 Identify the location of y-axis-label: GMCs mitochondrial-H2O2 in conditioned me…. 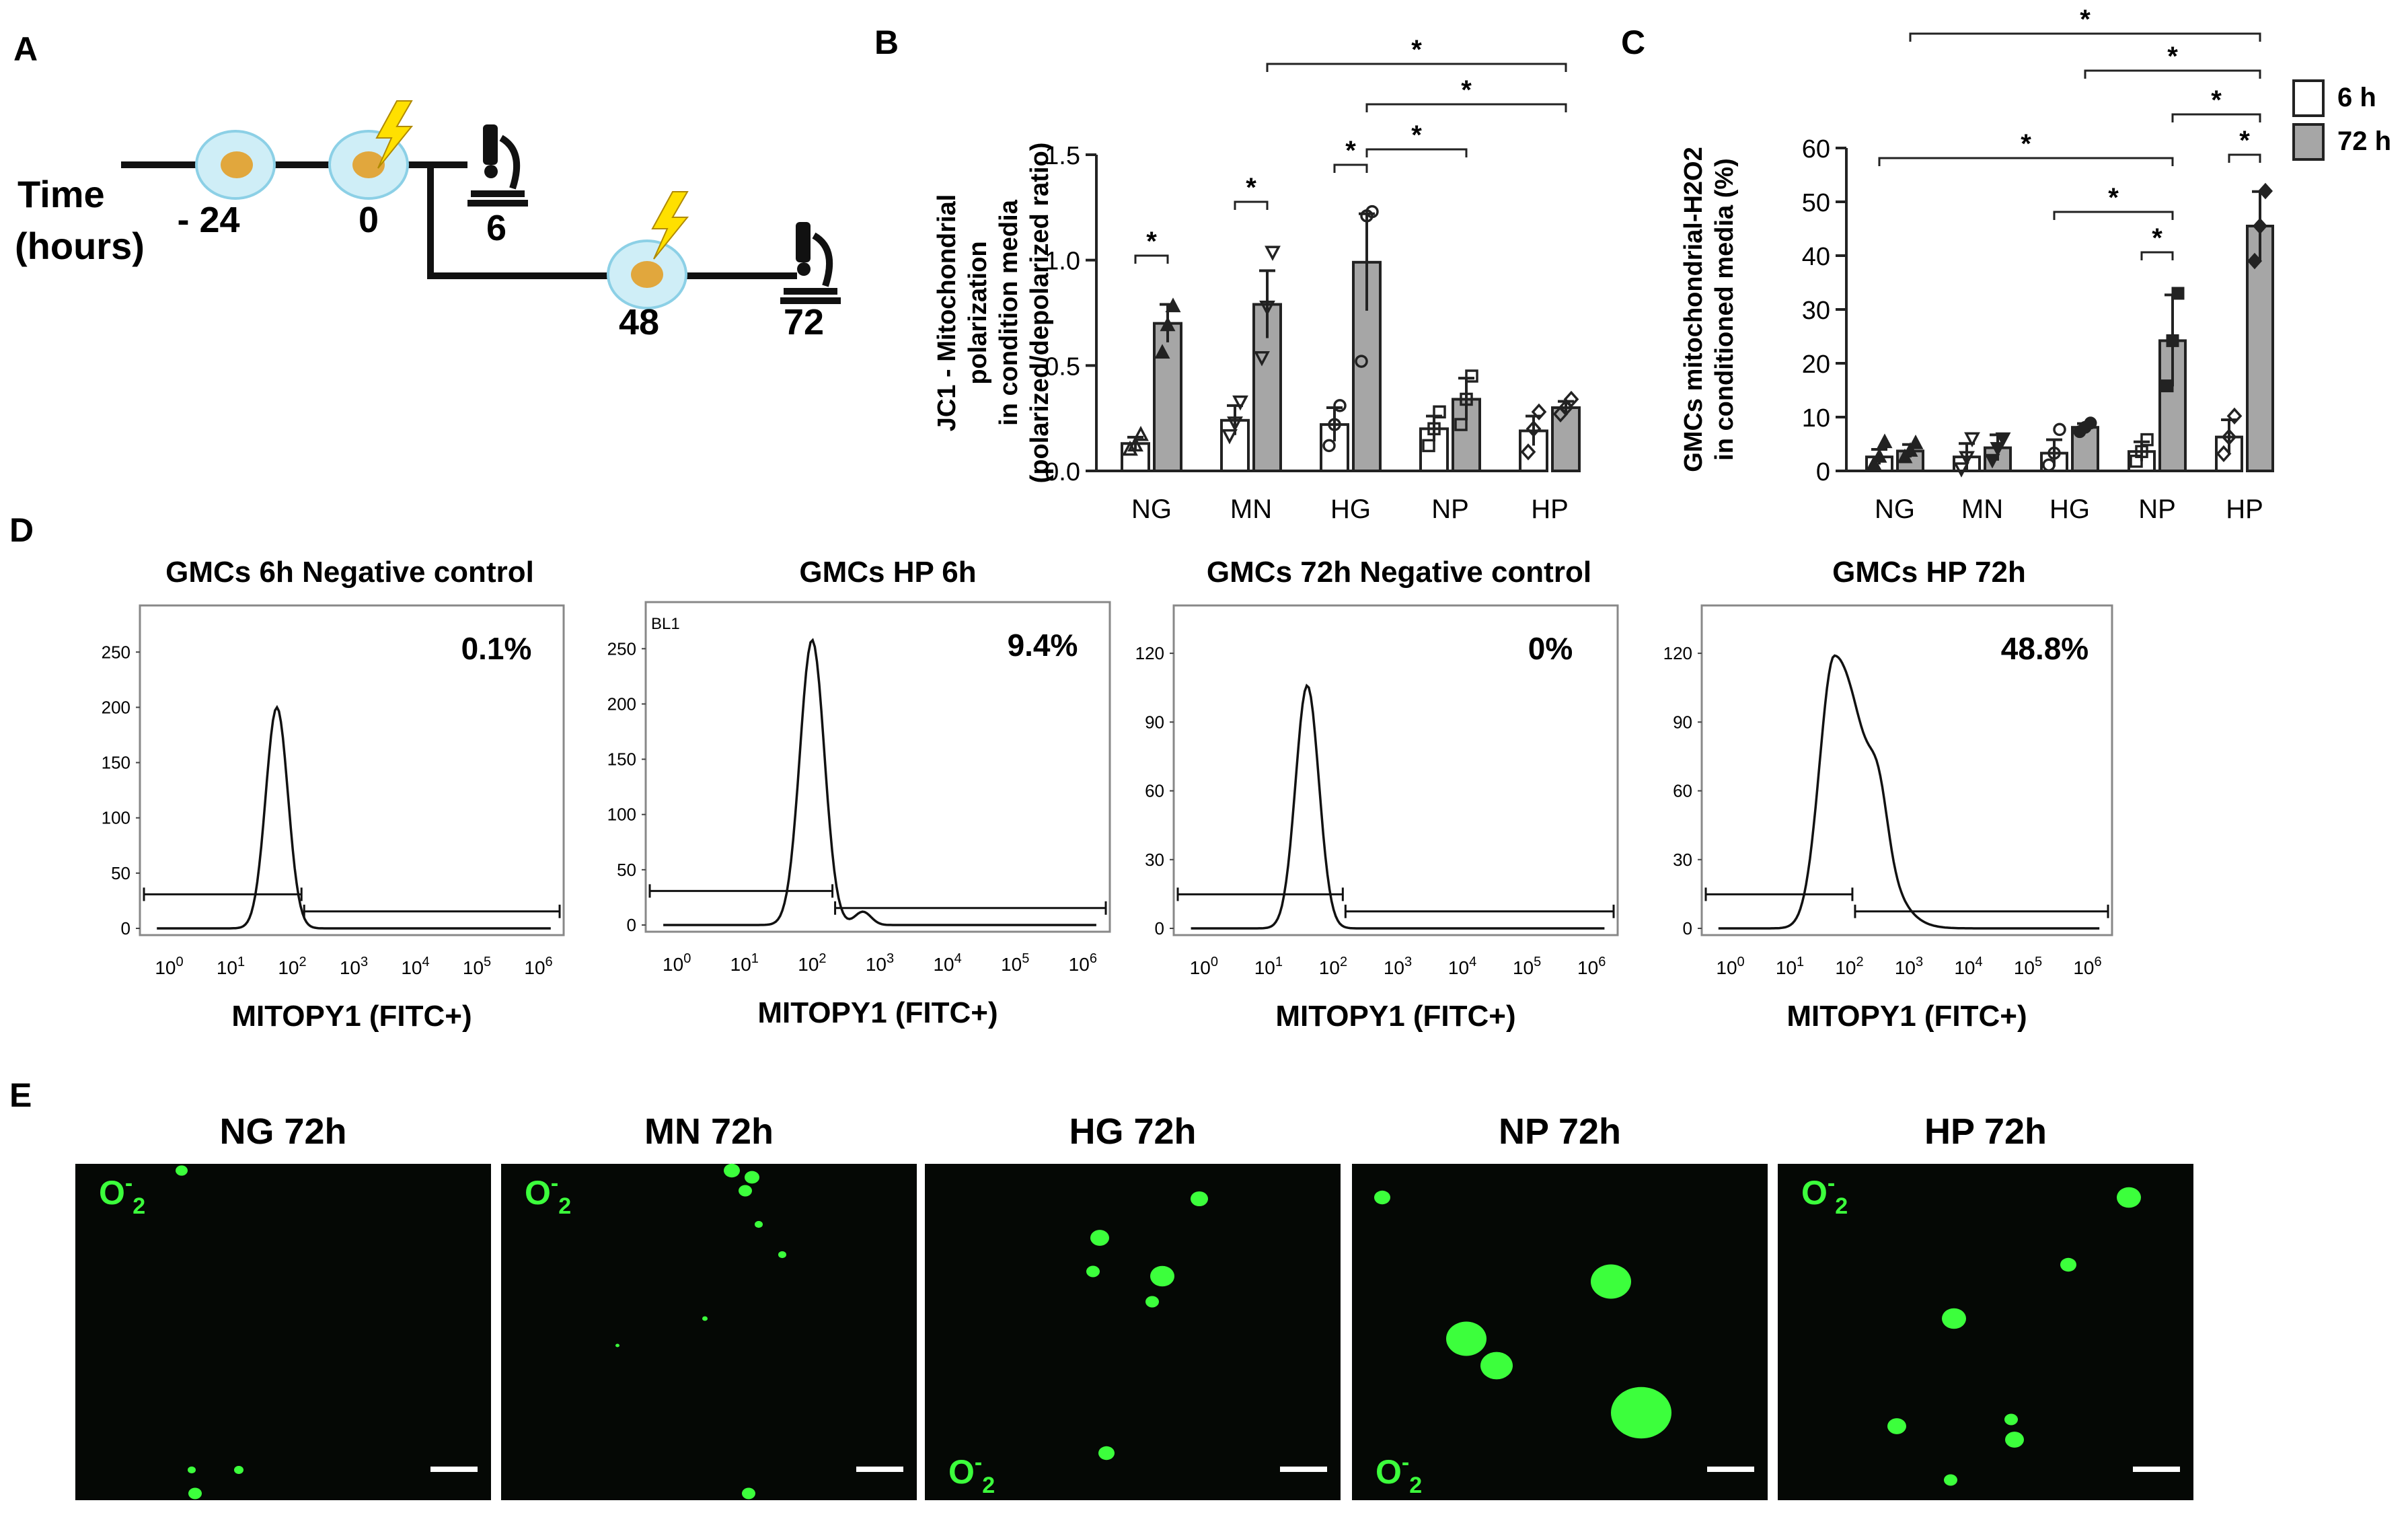
(1709, 309).